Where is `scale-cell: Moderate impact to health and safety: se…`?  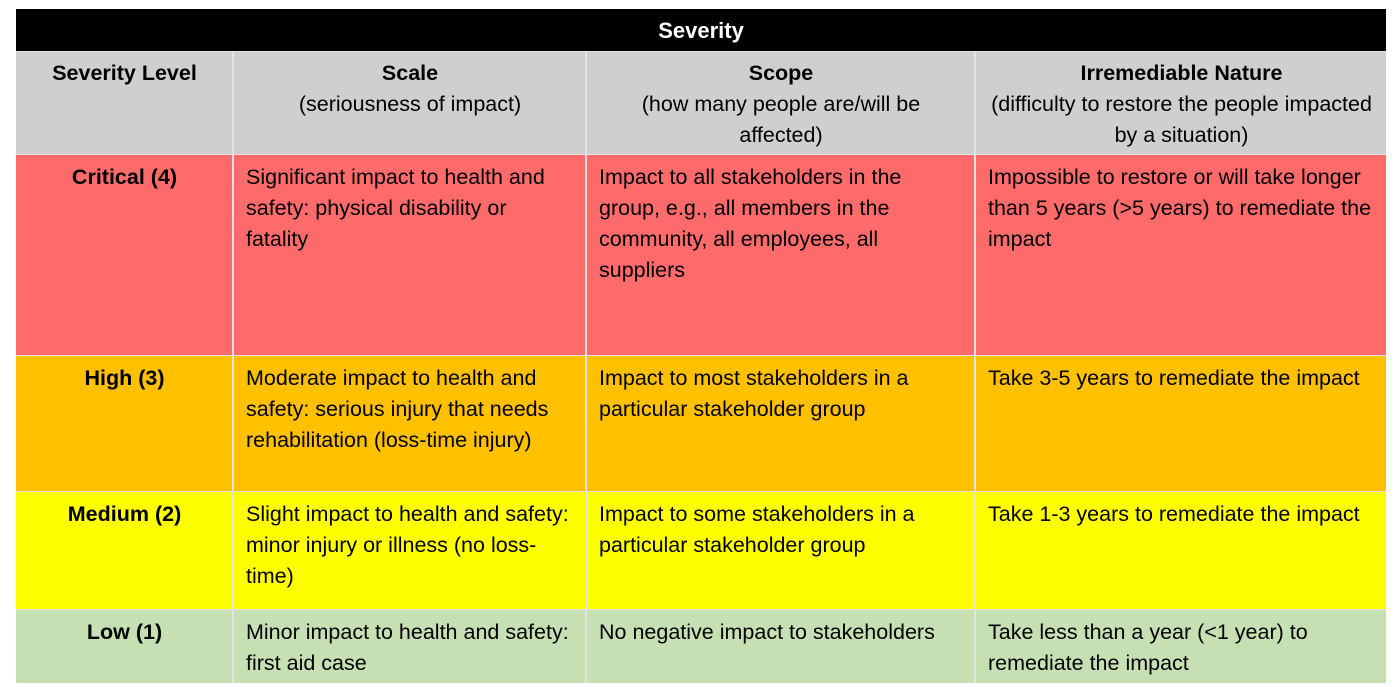 scale-cell: Moderate impact to health and safety: se… is located at coordinates (408, 423).